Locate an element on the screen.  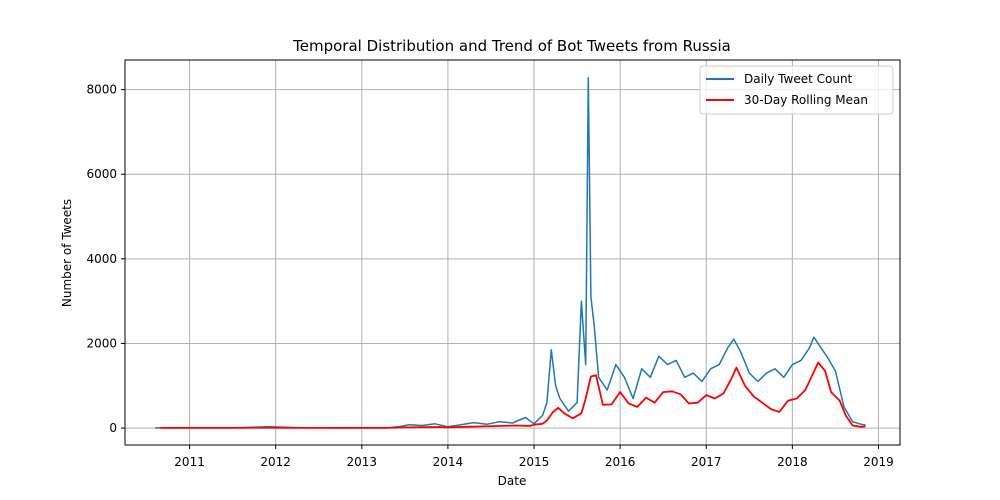
x-tick-label: 2012 is located at coordinates (275, 462).